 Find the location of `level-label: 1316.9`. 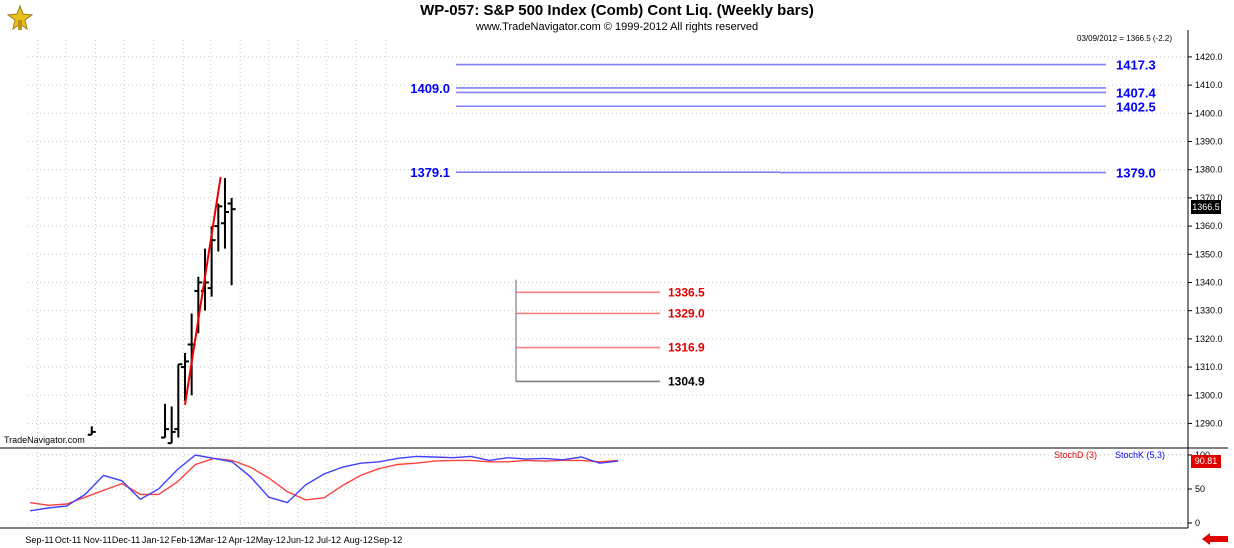

level-label: 1316.9 is located at coordinates (686, 348).